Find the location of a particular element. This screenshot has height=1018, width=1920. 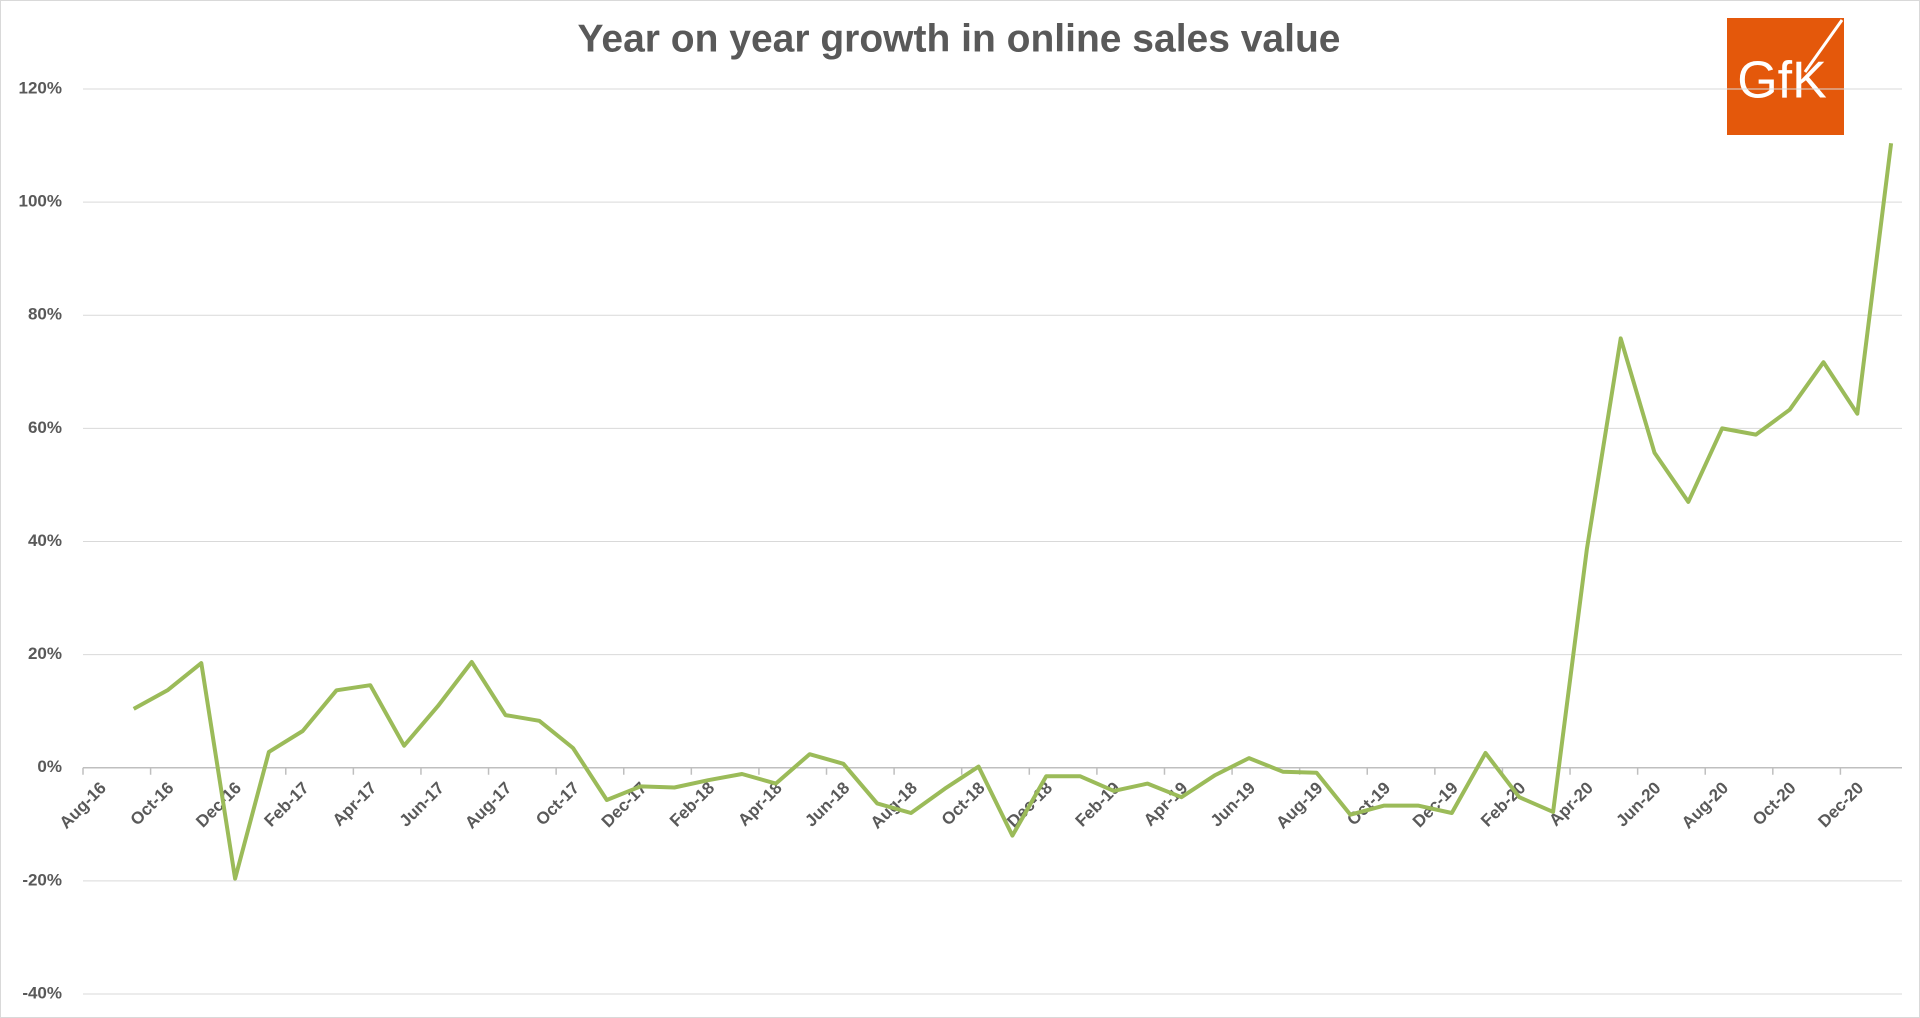

y-tick-label: 40% is located at coordinates (45, 540).